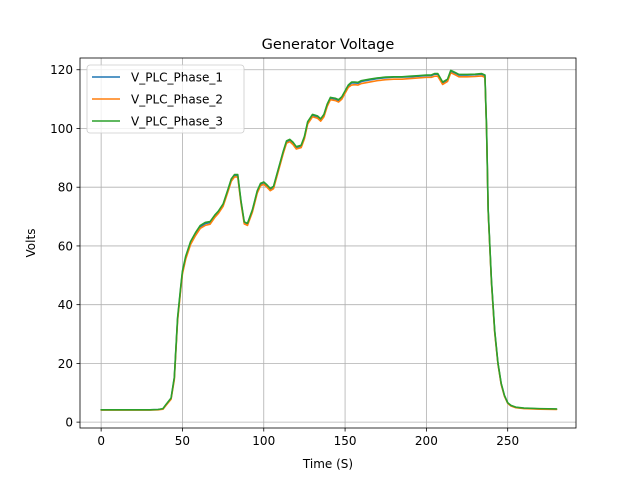 This screenshot has height=485, width=640. Describe the element at coordinates (327, 464) in the screenshot. I see `x-axis-label: Time (S)` at that location.